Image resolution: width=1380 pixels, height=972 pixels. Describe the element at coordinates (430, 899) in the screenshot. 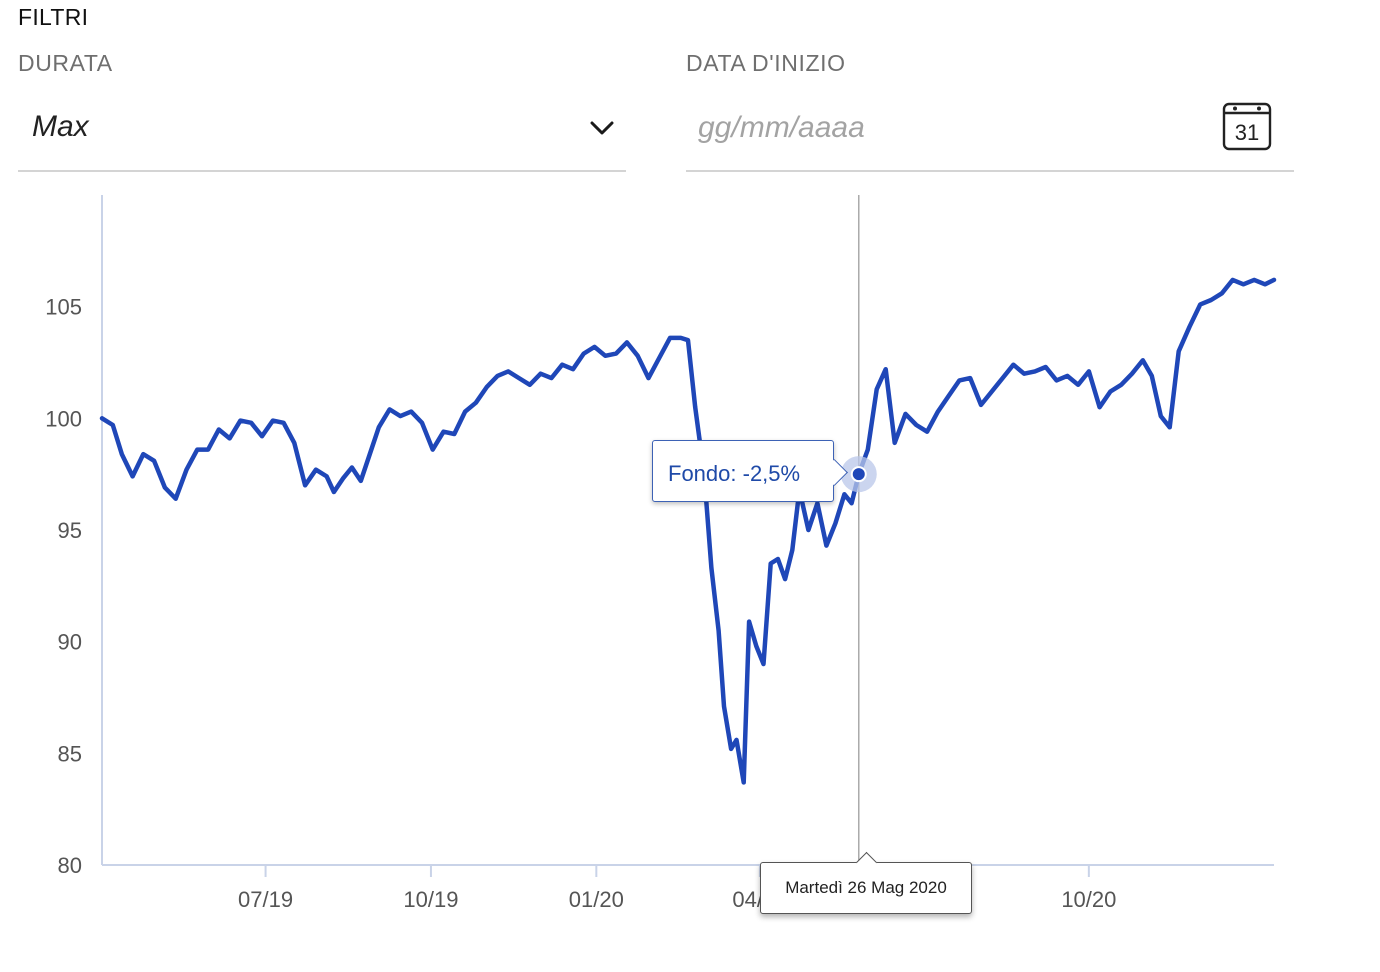

I see `x-tick-label: 10/19` at that location.